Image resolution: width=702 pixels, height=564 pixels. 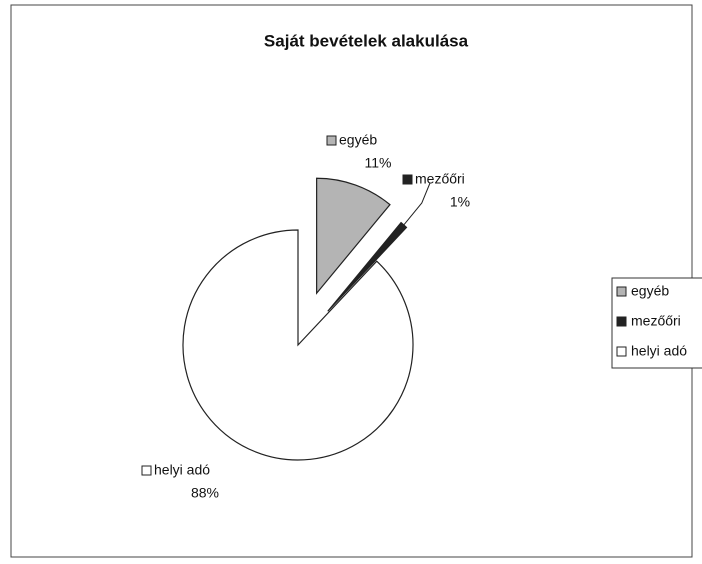 What do you see at coordinates (460, 202) in the screenshot?
I see `slice-value-label: 1%` at bounding box center [460, 202].